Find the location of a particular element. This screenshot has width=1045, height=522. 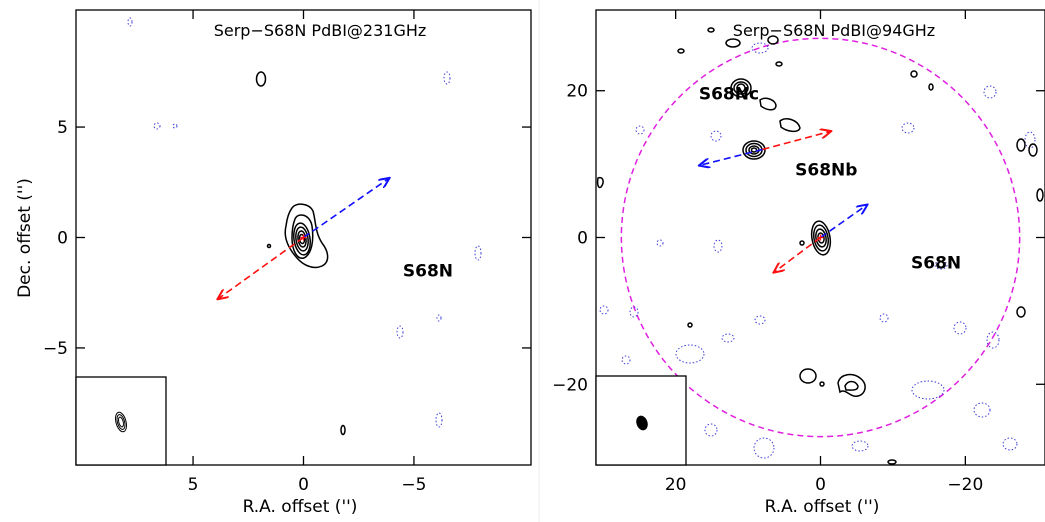

synthesized-beam-right is located at coordinates (642, 423).